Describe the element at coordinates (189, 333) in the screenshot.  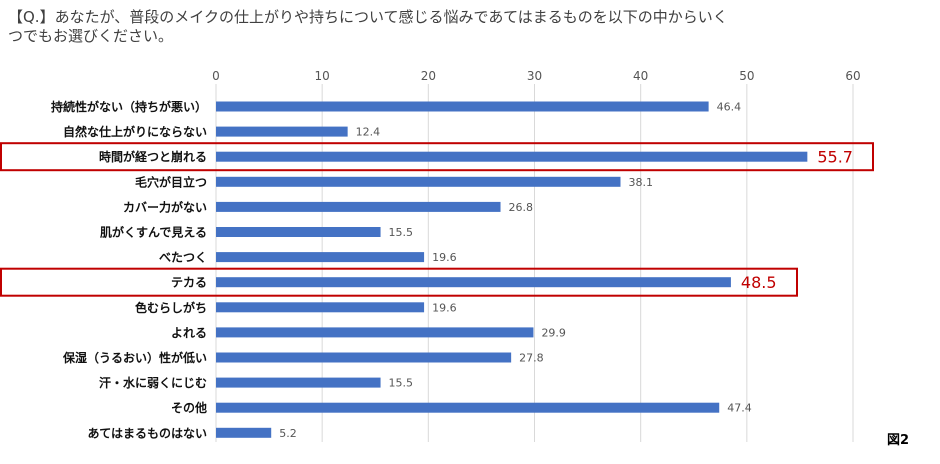
I see `category-label: よれる` at that location.